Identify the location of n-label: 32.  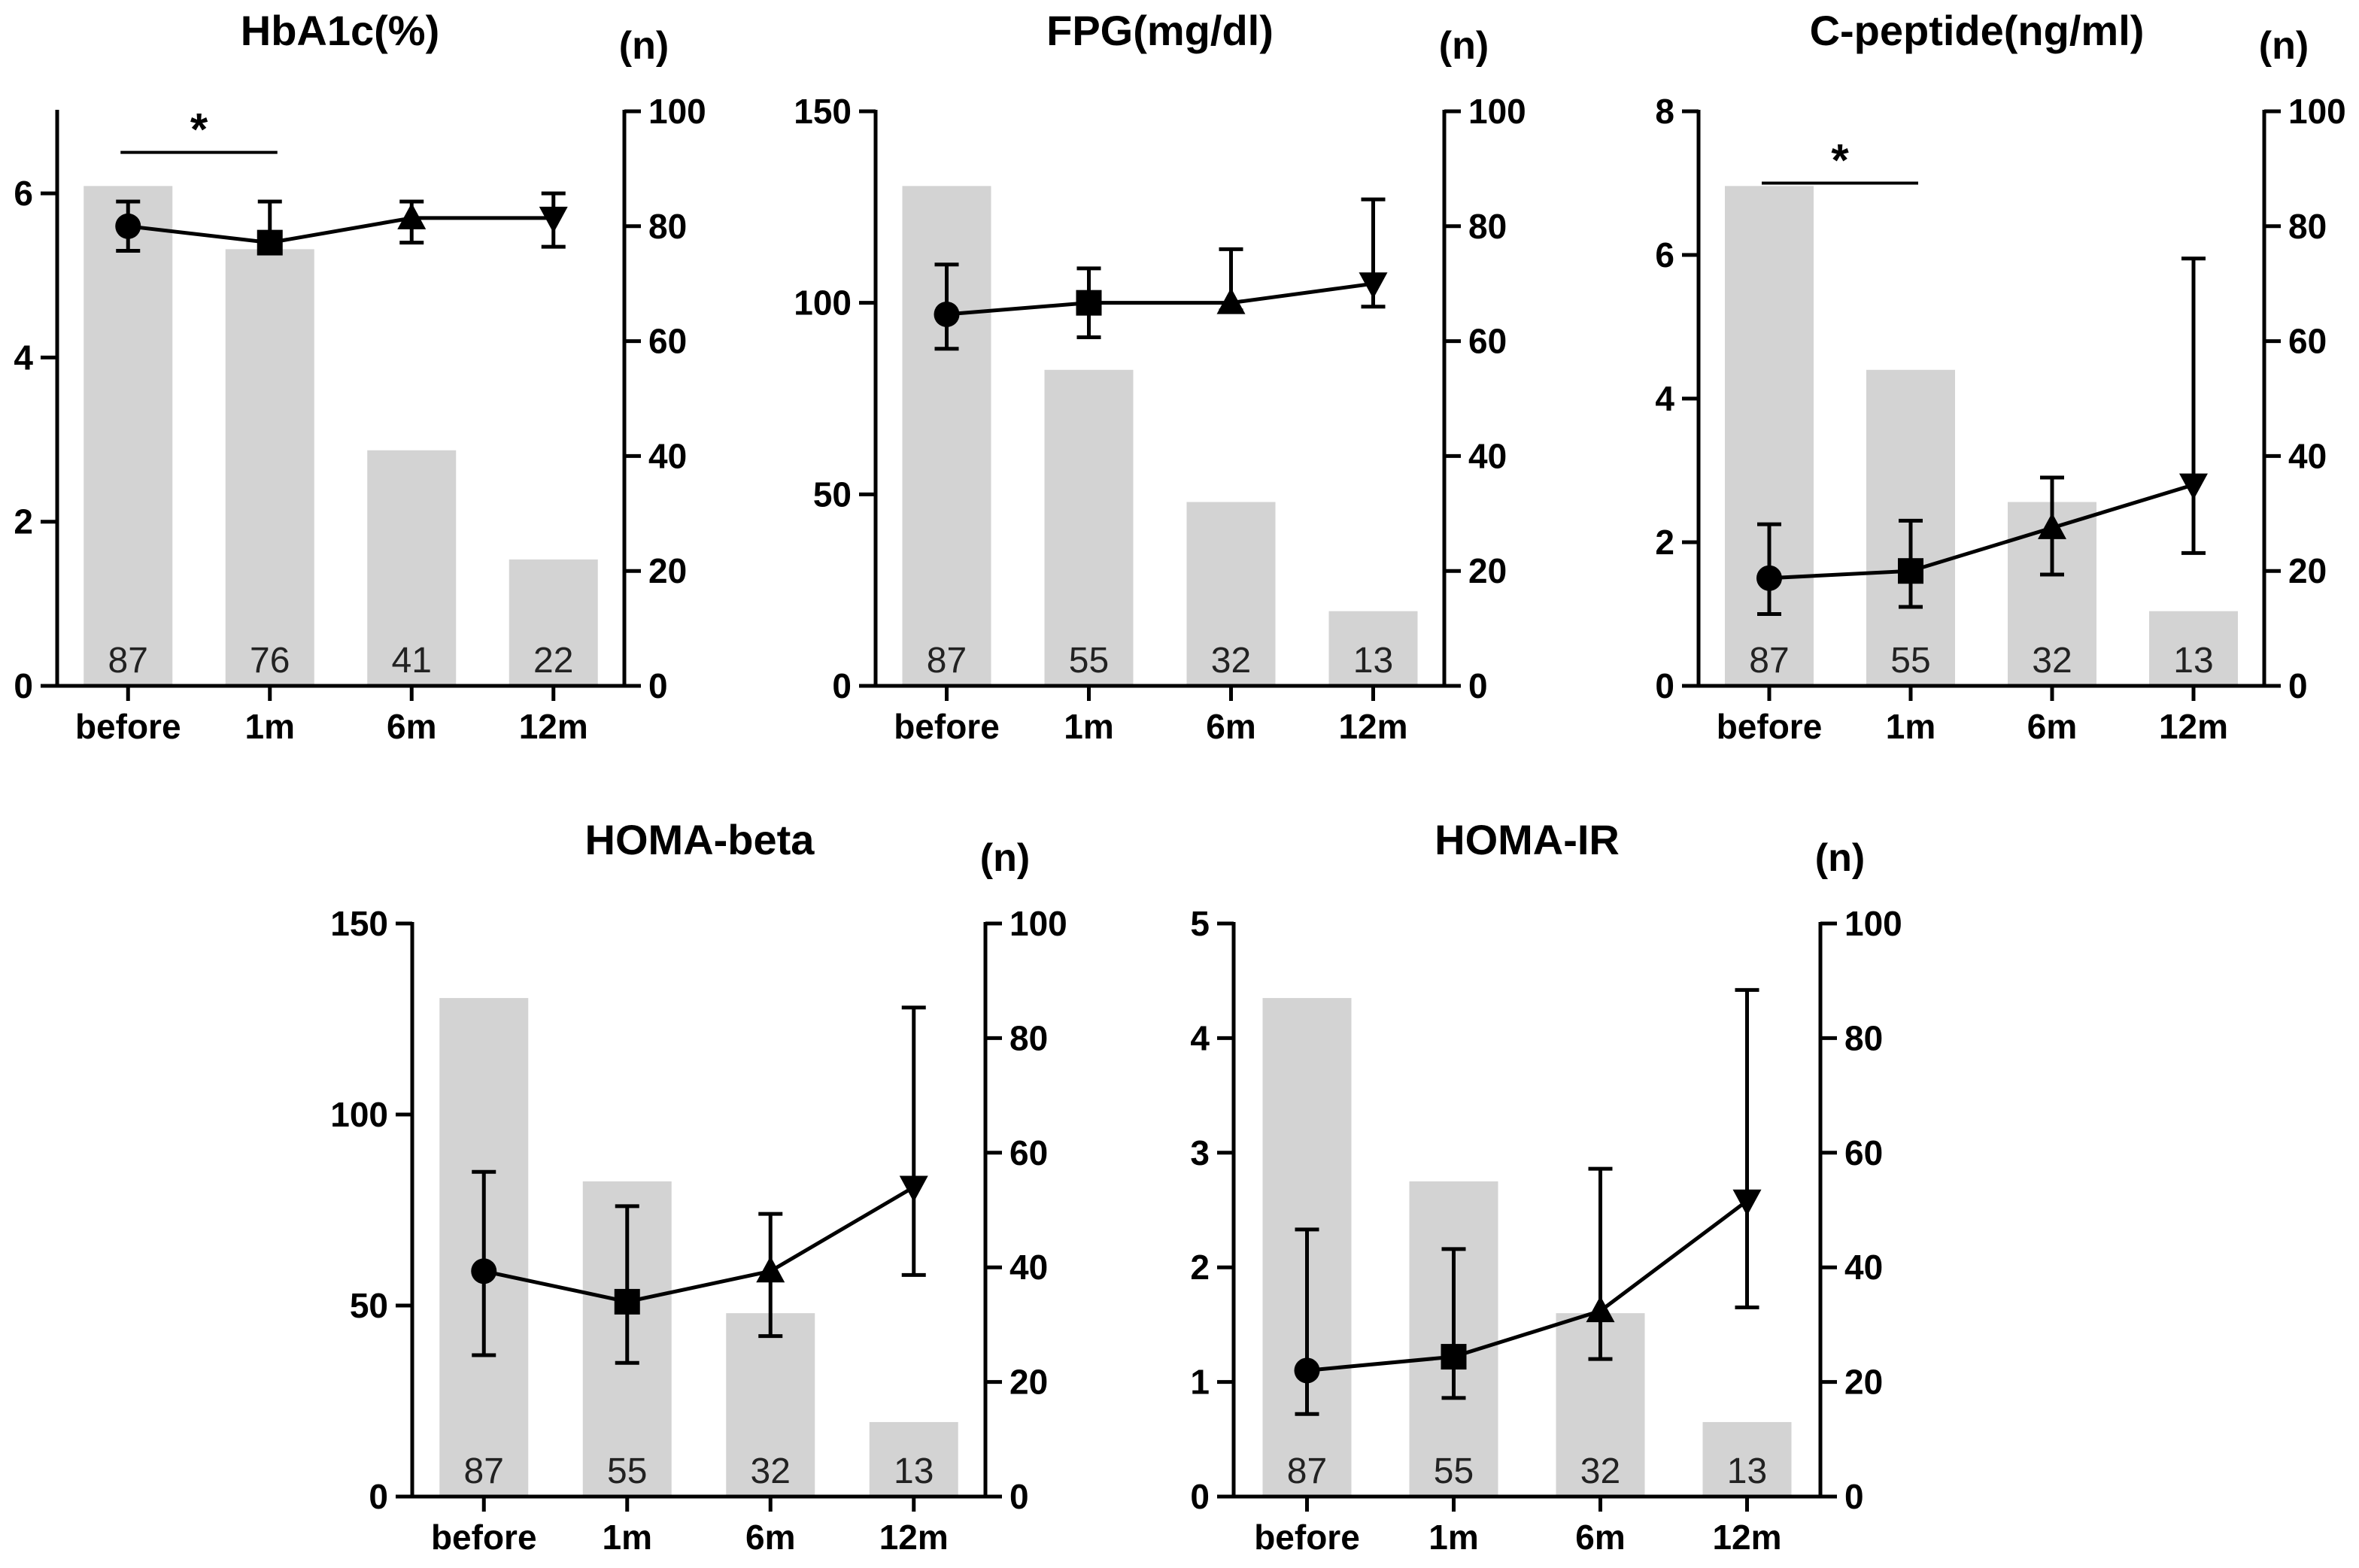
(1600, 1471).